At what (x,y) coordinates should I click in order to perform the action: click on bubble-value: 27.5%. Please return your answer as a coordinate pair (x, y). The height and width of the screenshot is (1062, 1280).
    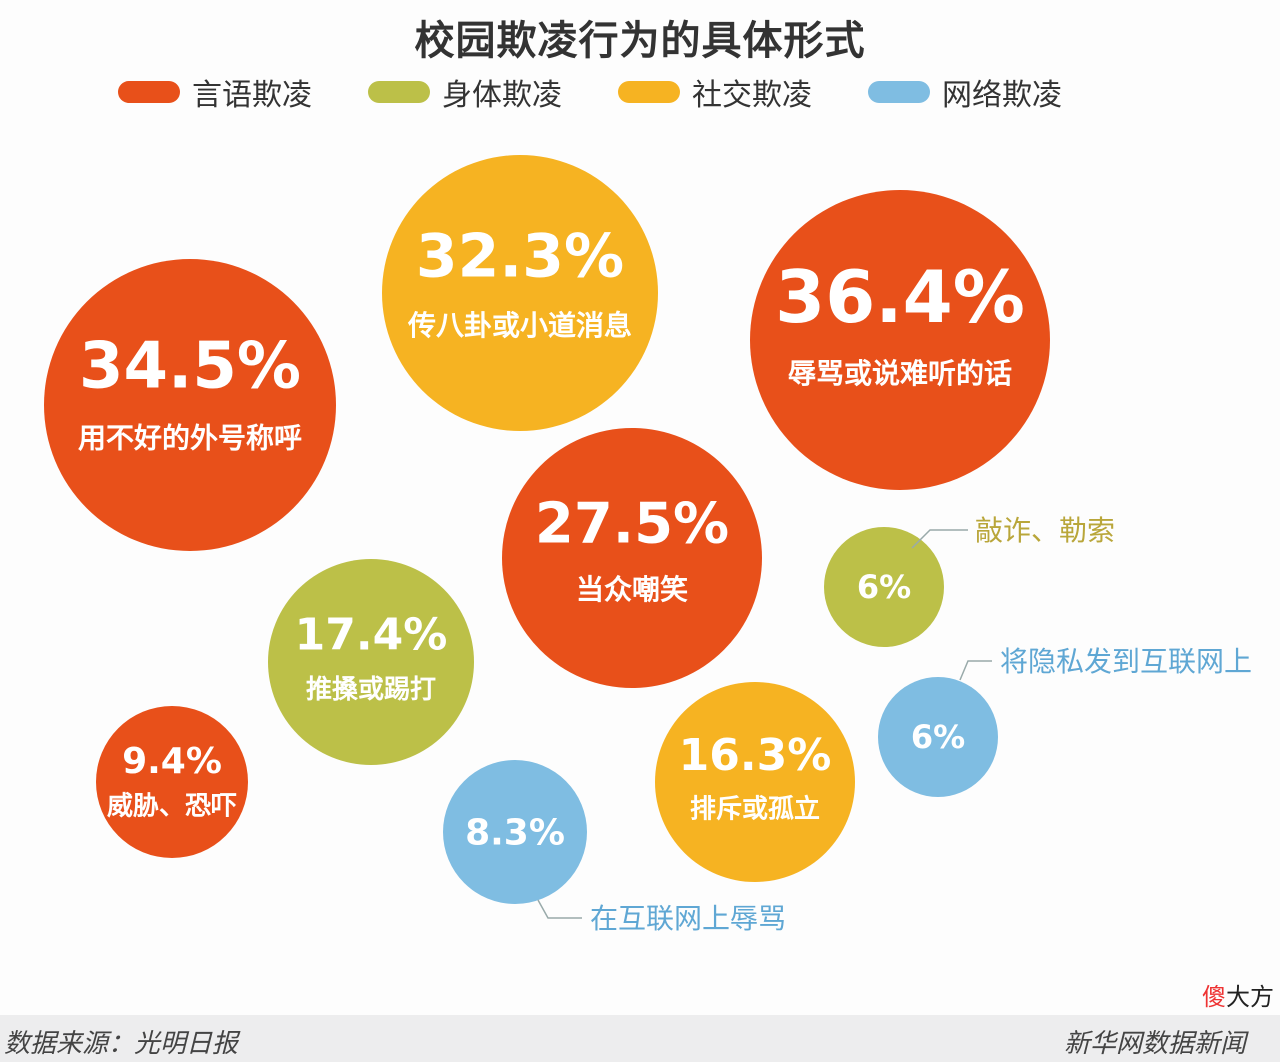
    Looking at the image, I should click on (632, 523).